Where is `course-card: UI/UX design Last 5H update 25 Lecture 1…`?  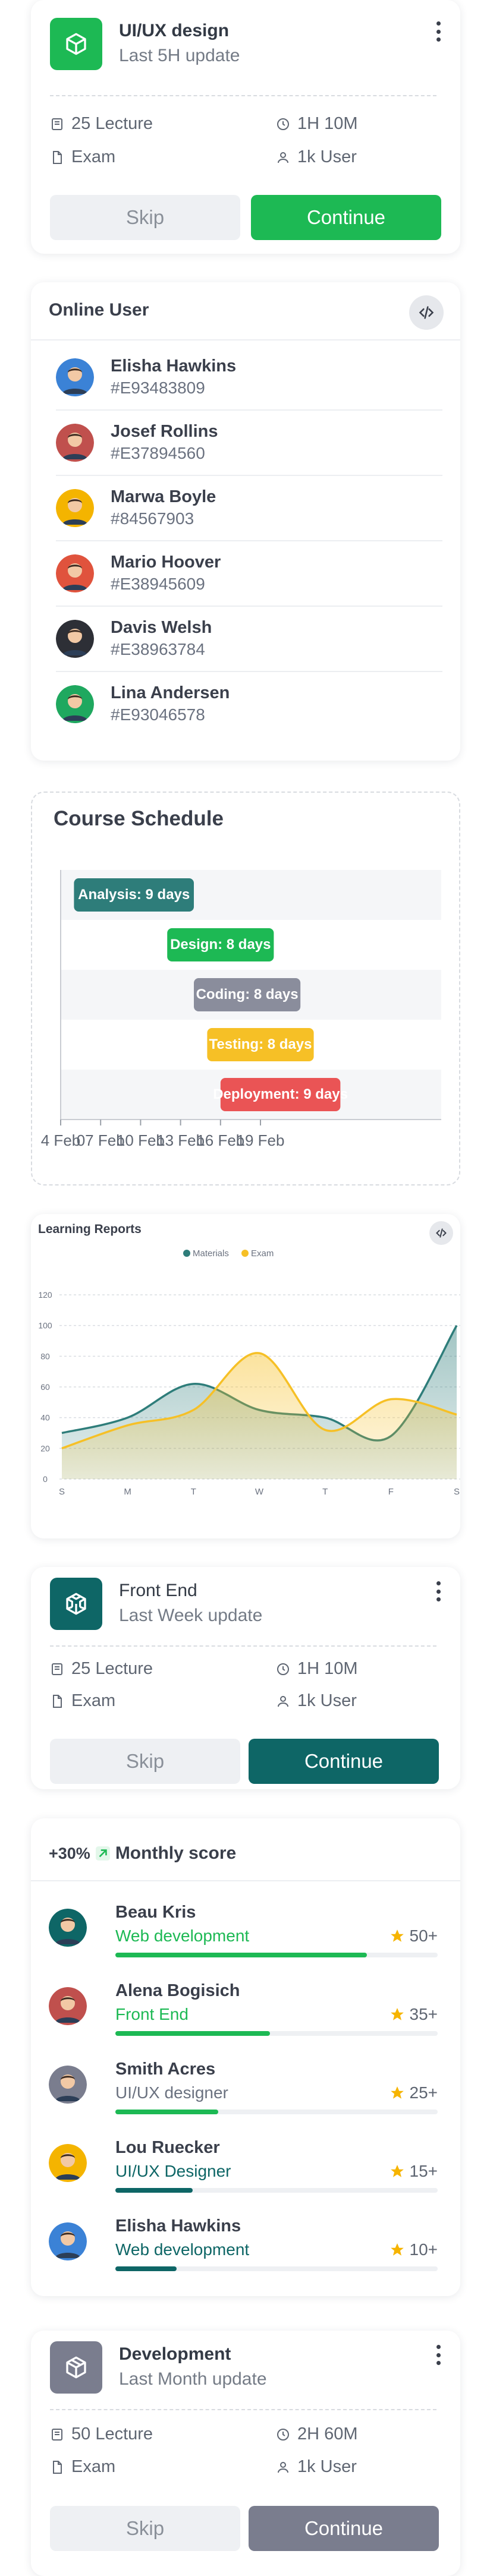
course-card: UI/UX design Last 5H update 25 Lecture 1… is located at coordinates (245, 127).